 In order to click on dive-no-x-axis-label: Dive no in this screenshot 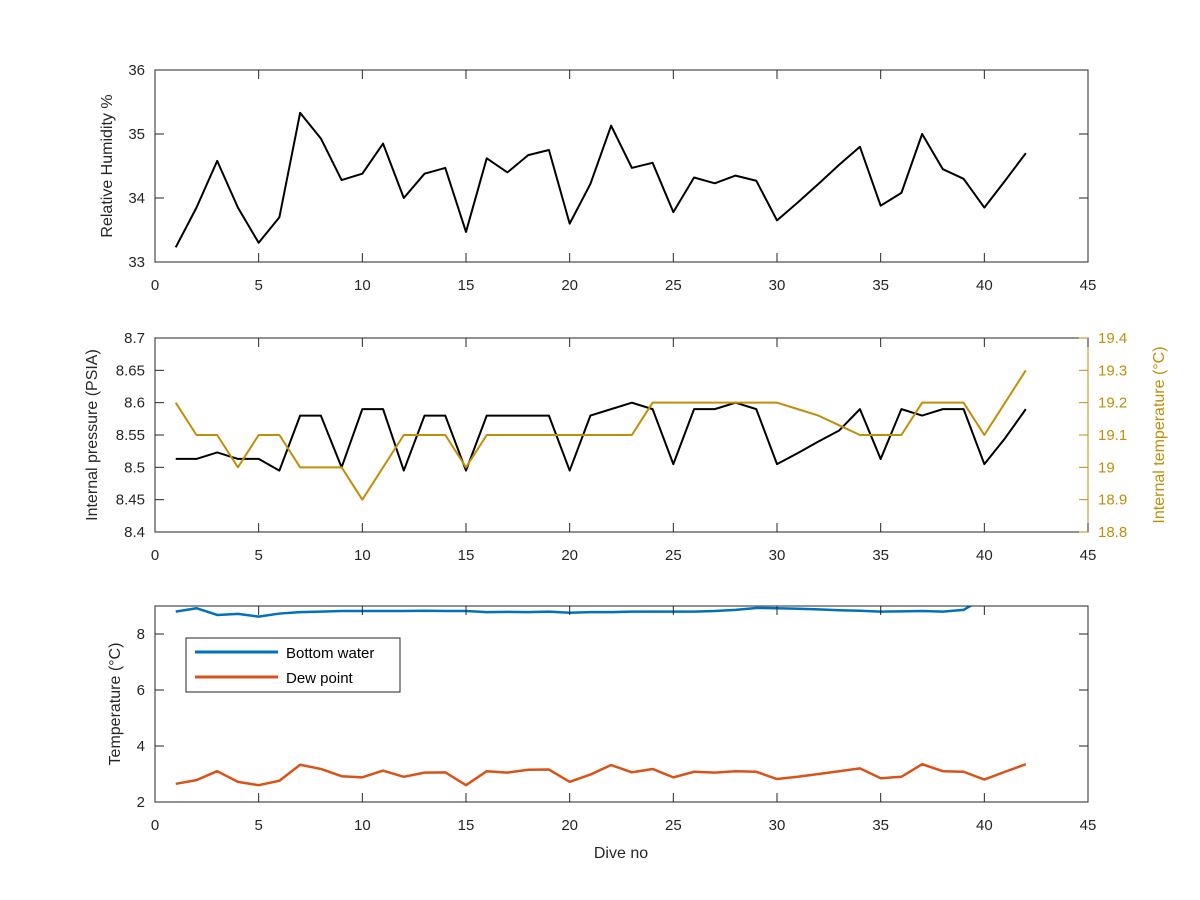, I will do `click(621, 853)`.